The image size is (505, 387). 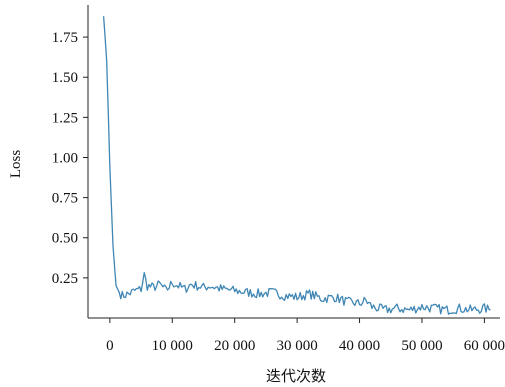 I want to click on y-tick-label: 1.25, so click(x=65, y=118).